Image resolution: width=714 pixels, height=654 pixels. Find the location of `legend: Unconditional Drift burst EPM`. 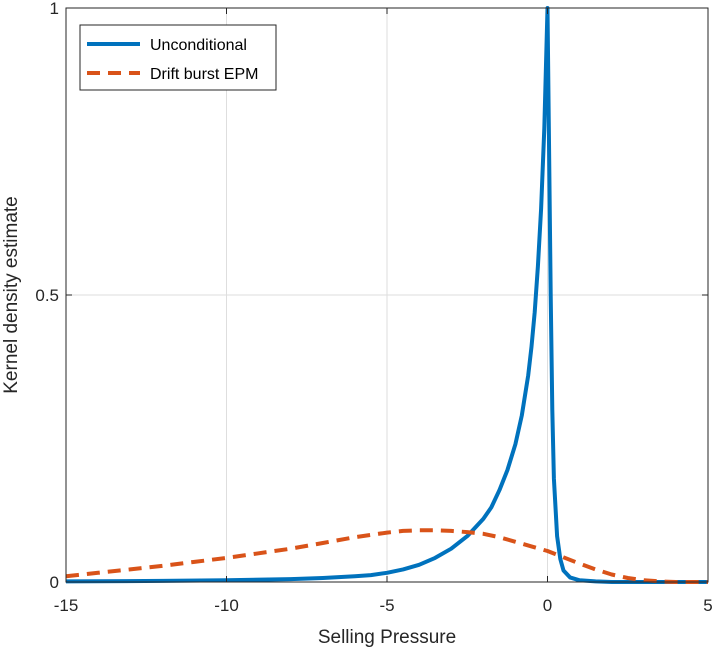

legend: Unconditional Drift burst EPM is located at coordinates (178, 57).